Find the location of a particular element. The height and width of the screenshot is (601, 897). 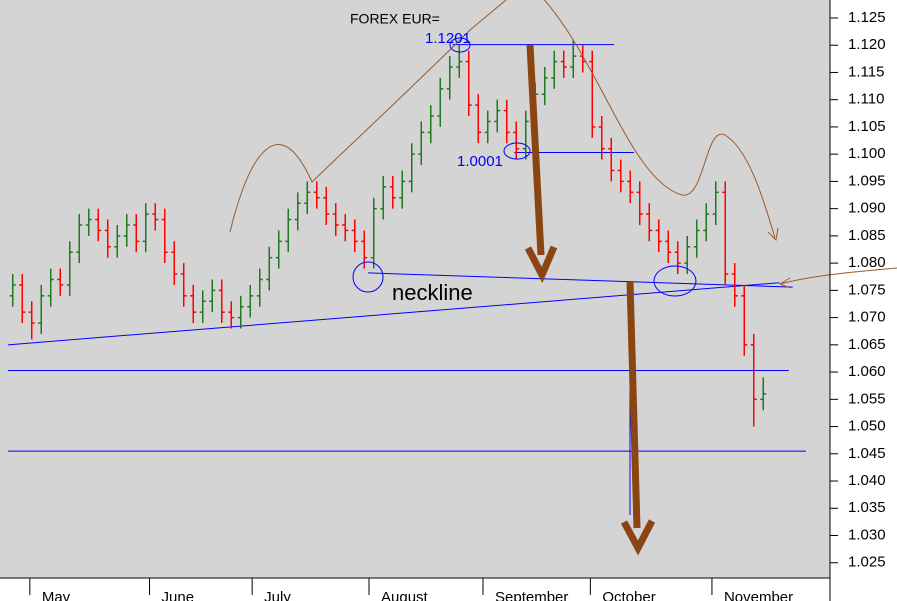

y-tick-label: 1.035 is located at coordinates (867, 507).